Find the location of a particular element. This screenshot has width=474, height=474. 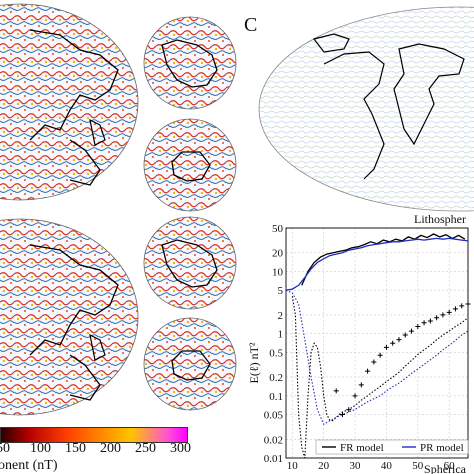

y-tick-label: 0.2 is located at coordinates (276, 378).